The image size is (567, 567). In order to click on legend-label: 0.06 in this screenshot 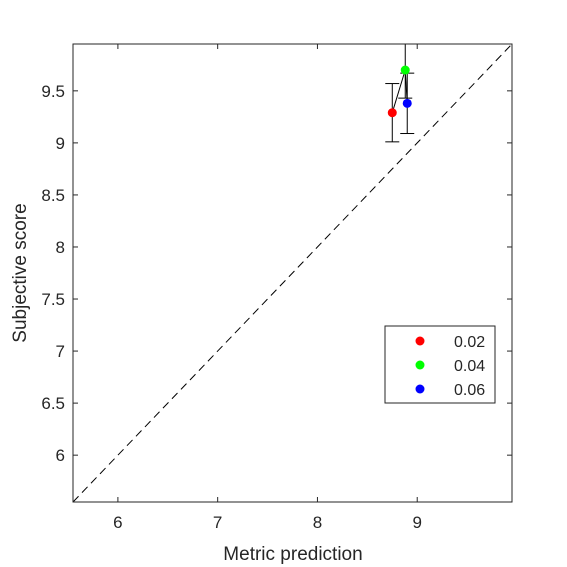, I will do `click(469, 390)`.